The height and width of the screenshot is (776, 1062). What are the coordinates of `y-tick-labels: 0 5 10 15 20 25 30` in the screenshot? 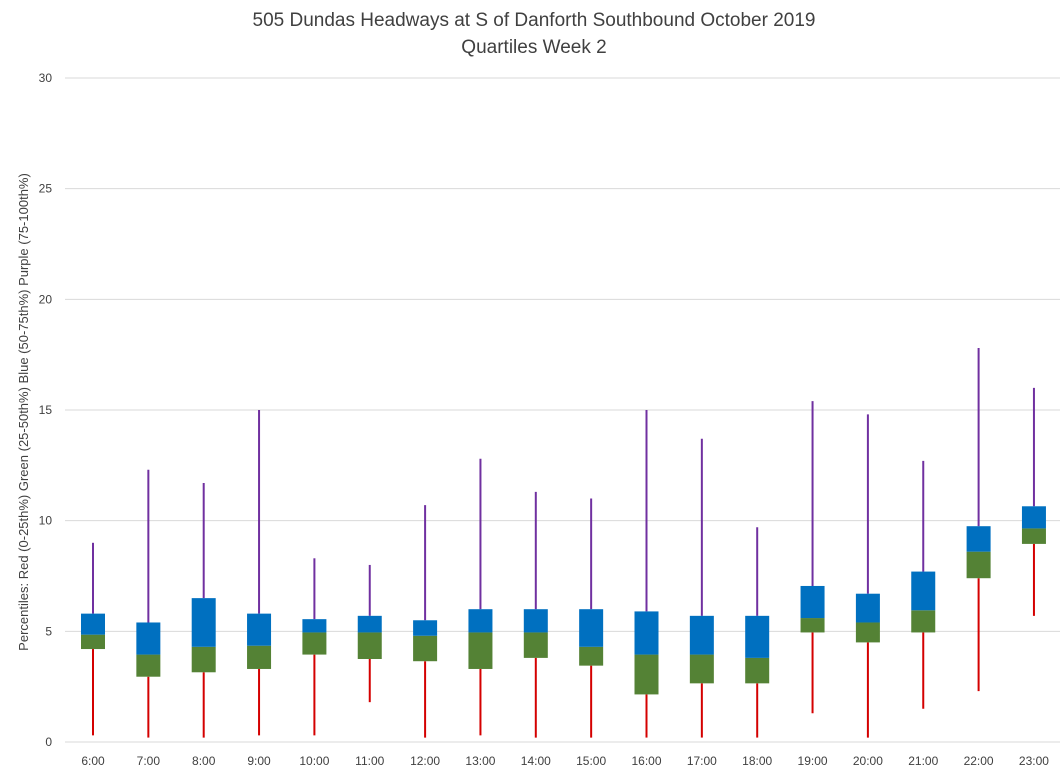 It's located at (46, 410).